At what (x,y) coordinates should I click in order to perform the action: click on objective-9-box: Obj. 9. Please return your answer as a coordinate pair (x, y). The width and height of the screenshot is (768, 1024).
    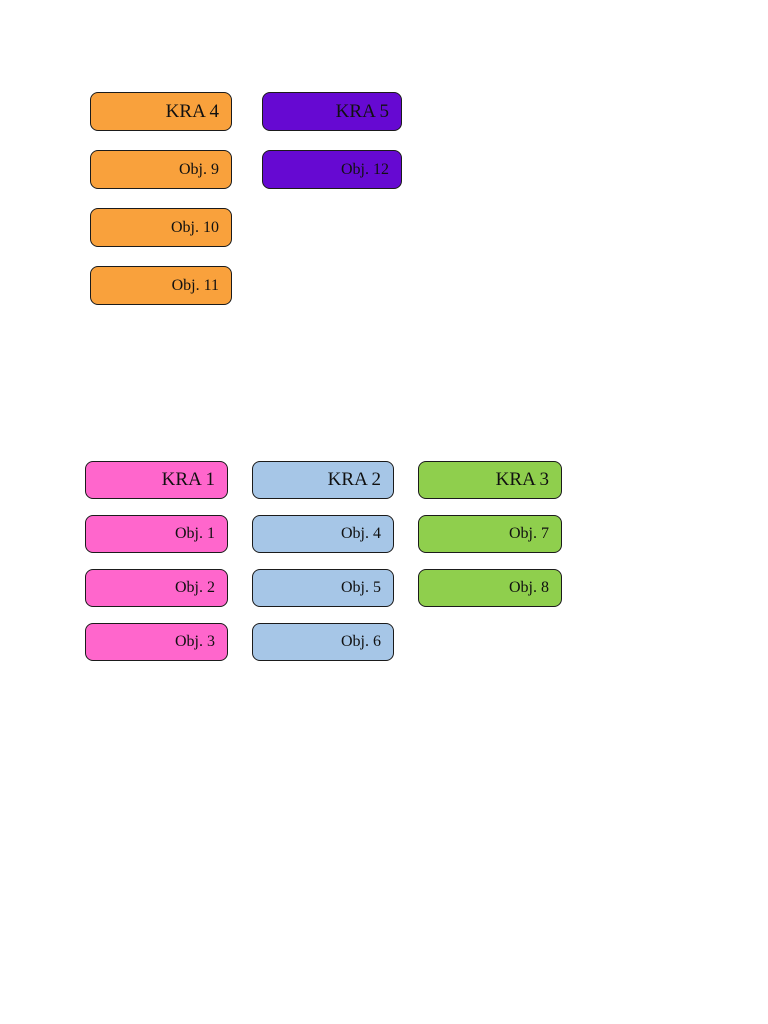
    Looking at the image, I should click on (161, 169).